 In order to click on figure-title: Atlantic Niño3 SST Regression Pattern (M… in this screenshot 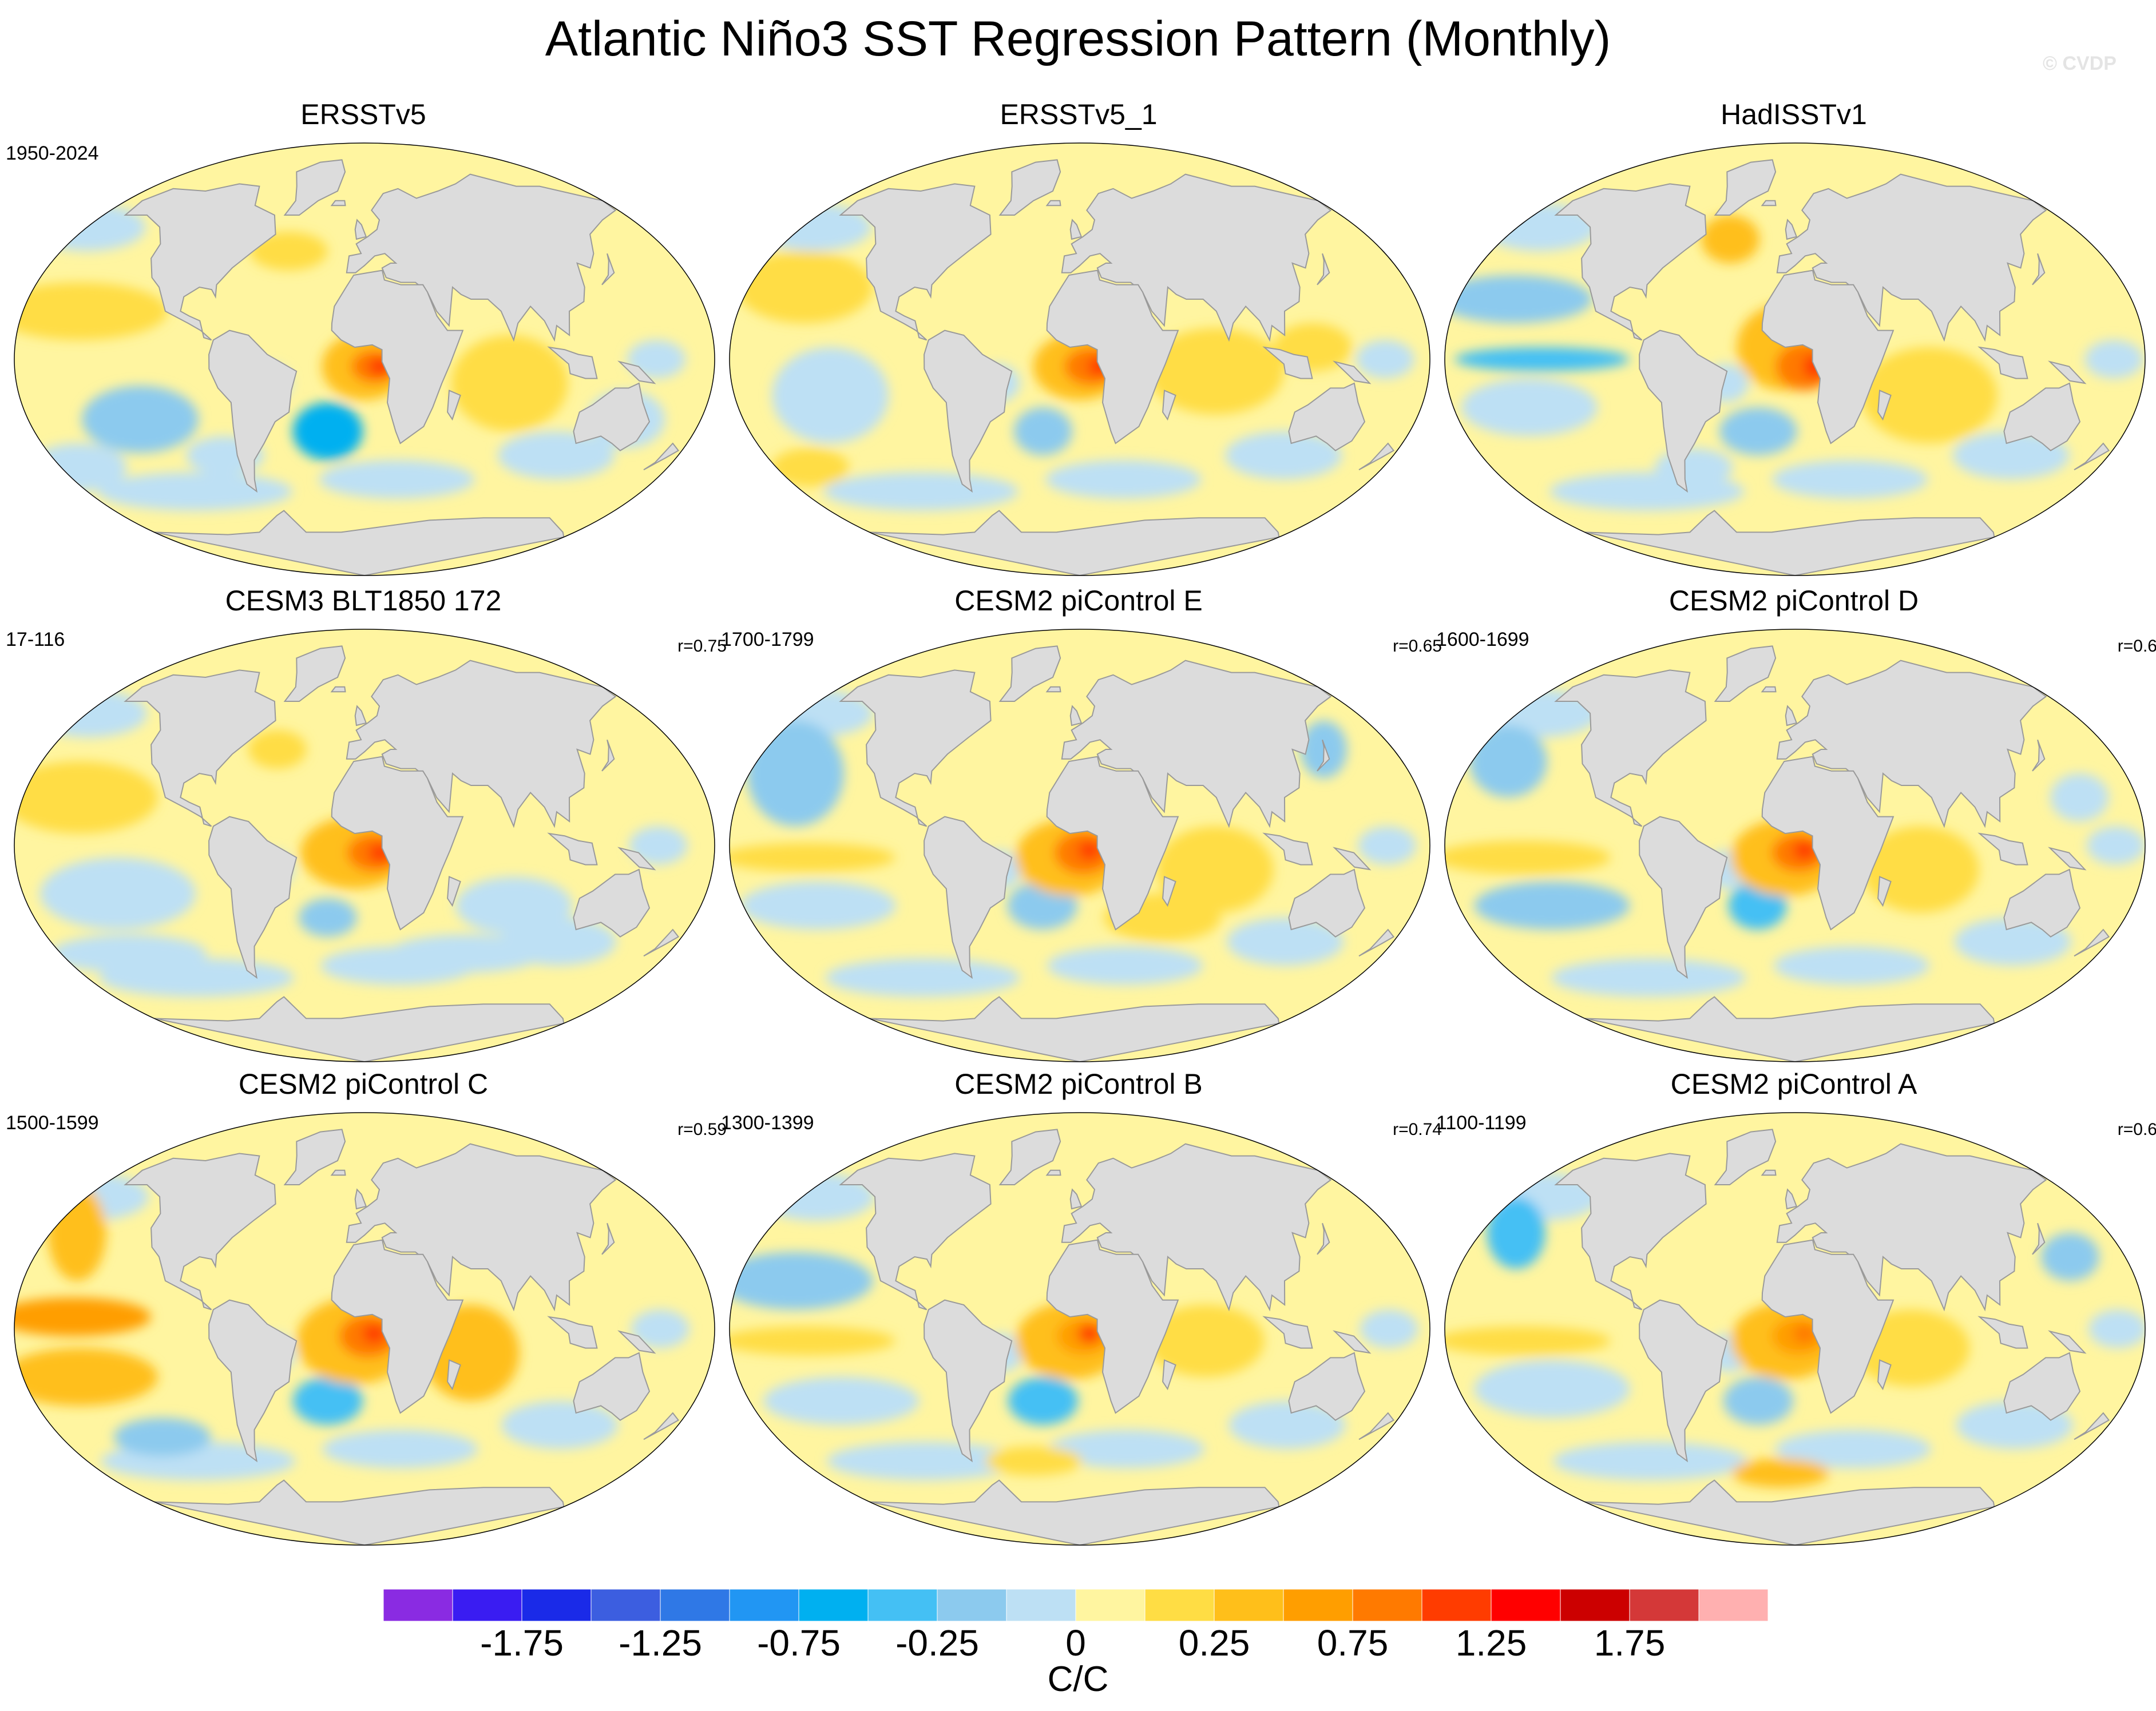, I will do `click(1078, 38)`.